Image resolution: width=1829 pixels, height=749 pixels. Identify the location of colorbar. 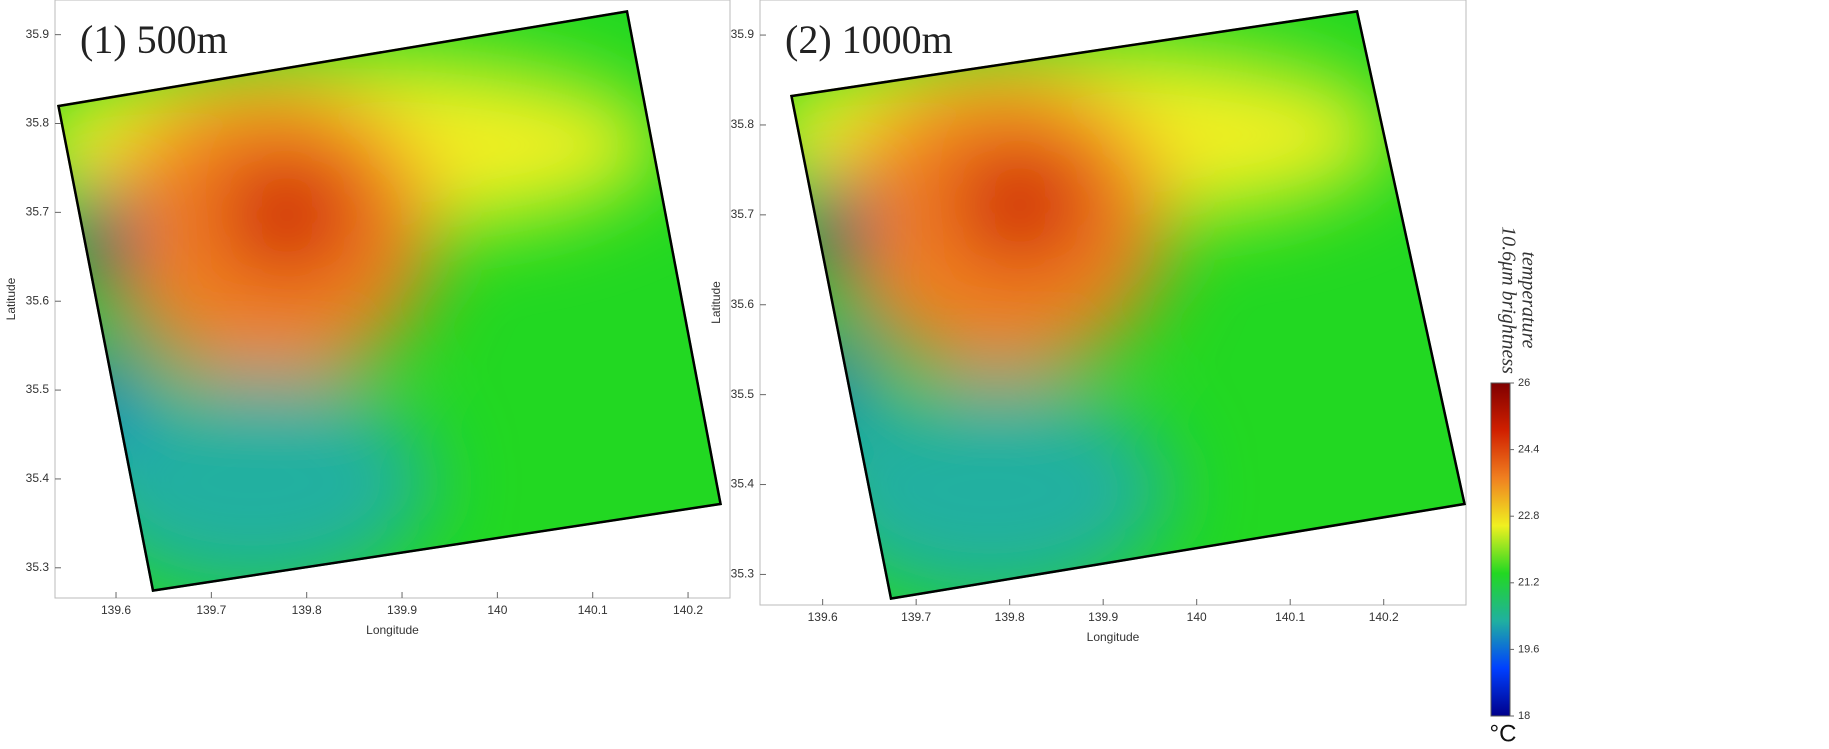
(1500, 549).